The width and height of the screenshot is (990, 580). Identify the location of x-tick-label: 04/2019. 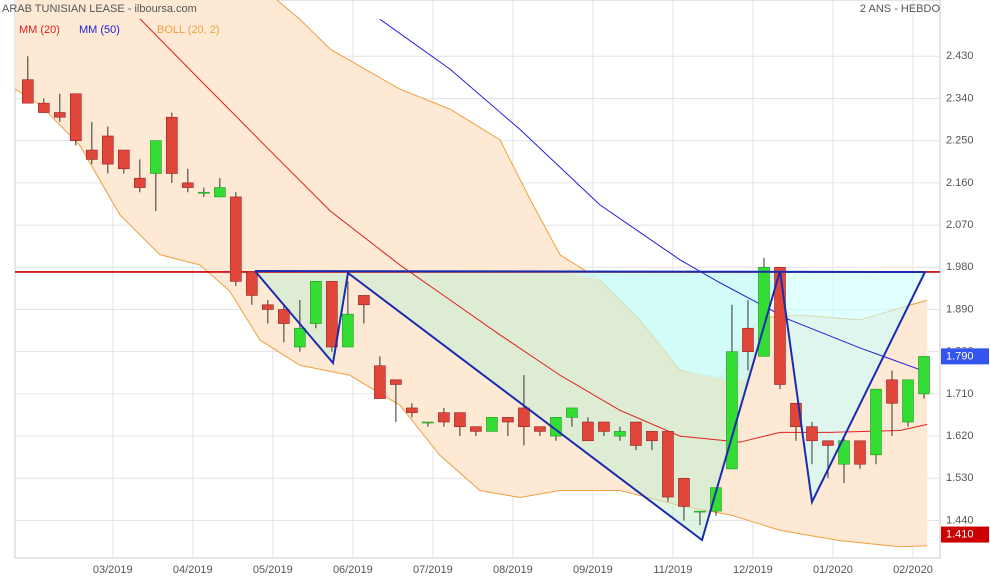
(193, 570).